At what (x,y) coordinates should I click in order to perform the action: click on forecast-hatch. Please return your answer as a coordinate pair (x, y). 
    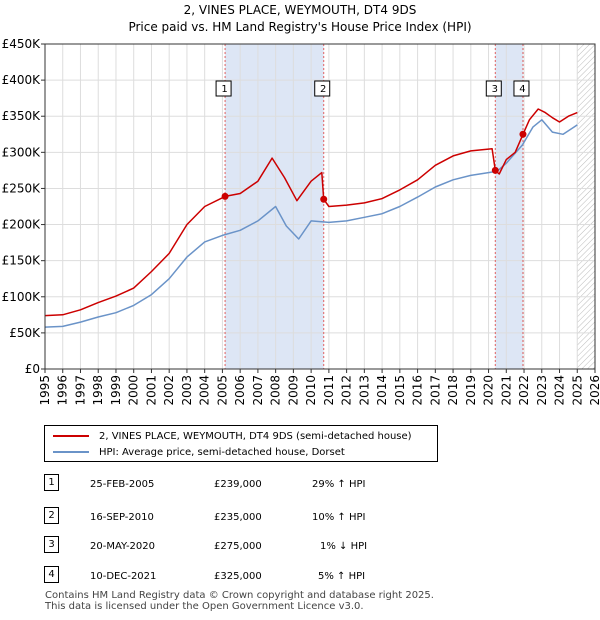
    Looking at the image, I should click on (586, 206).